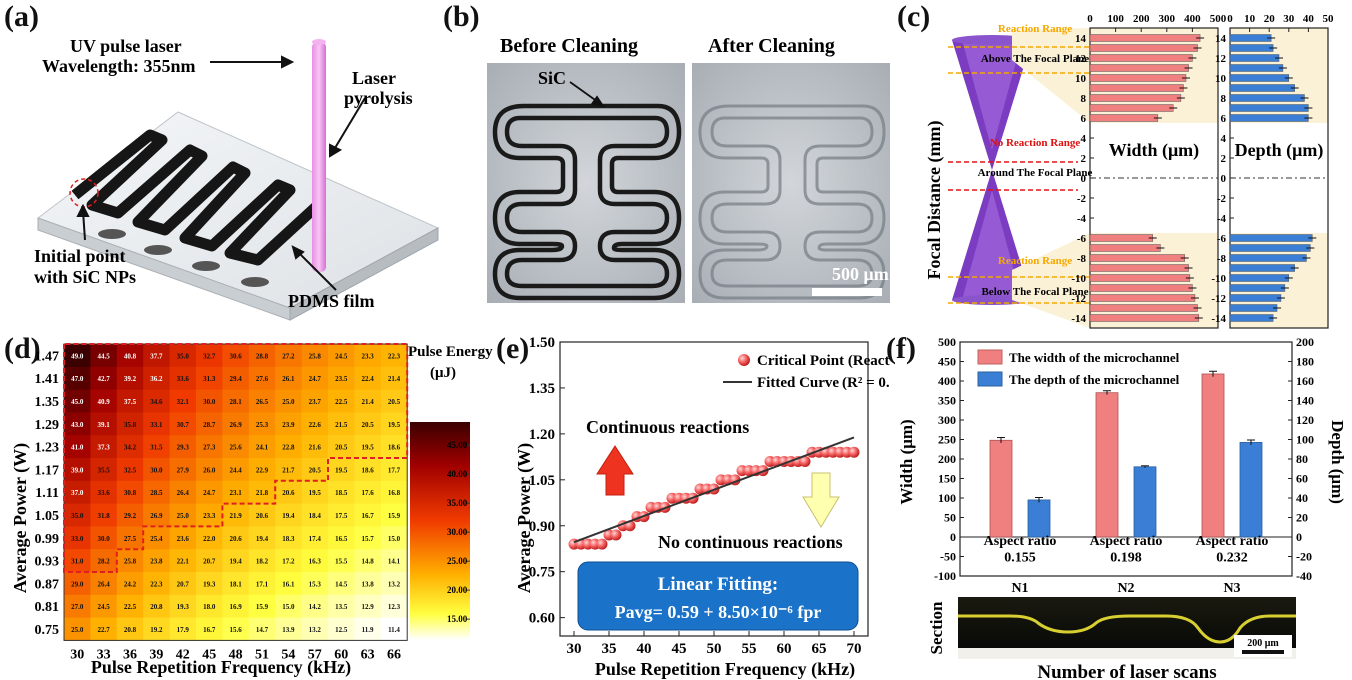 The image size is (1352, 680). Describe the element at coordinates (1081, 59) in the screenshot. I see `c-width-ytick: 12` at that location.